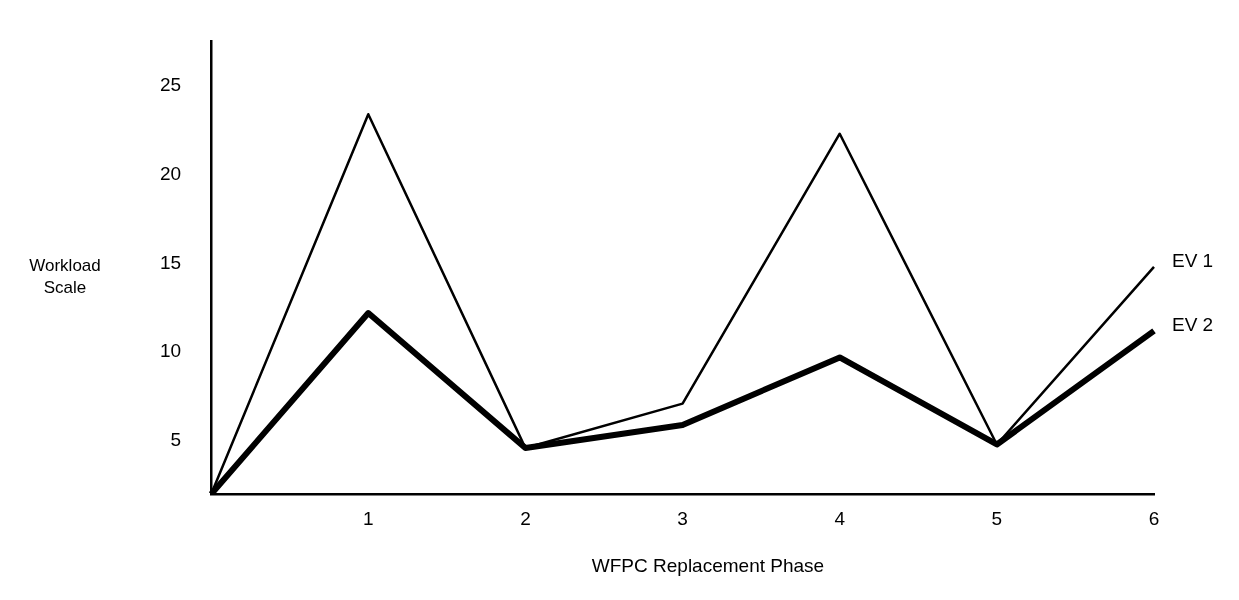 This screenshot has height=600, width=1239. What do you see at coordinates (1193, 325) in the screenshot?
I see `series-label: EV 2` at bounding box center [1193, 325].